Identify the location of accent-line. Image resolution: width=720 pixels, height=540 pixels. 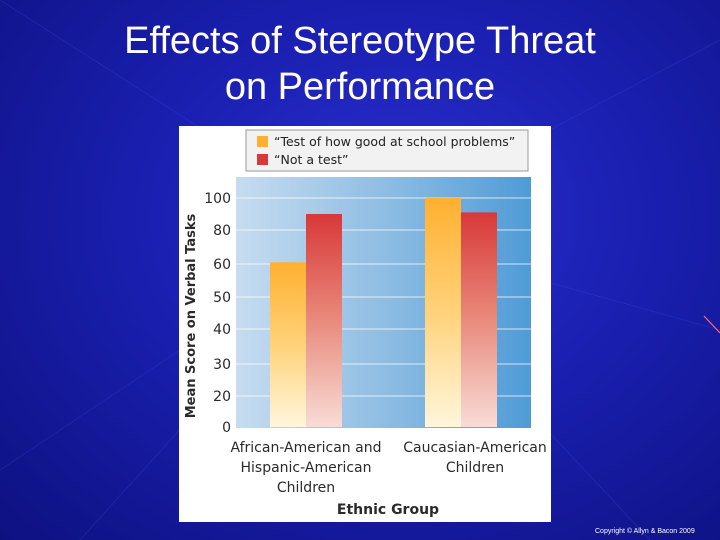
(711, 324).